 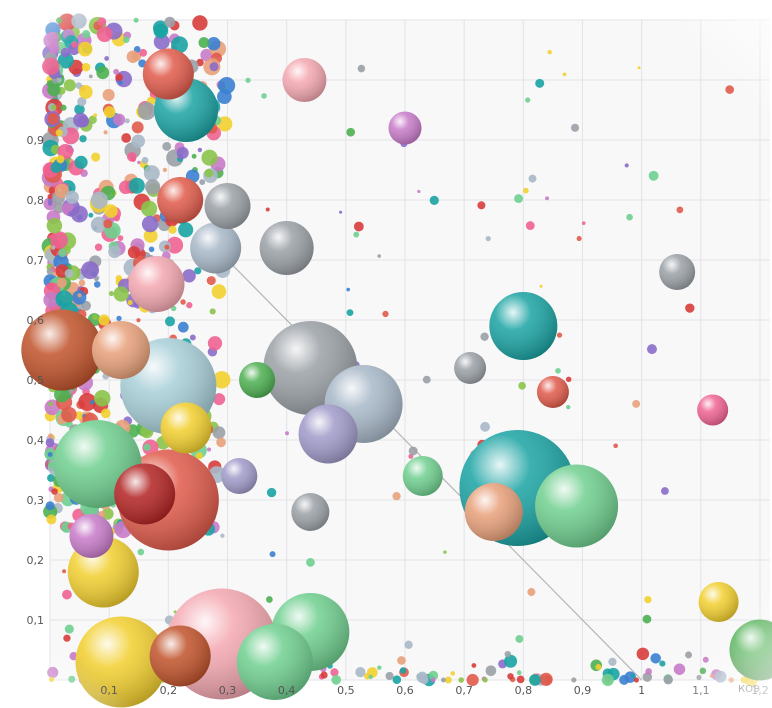 I want to click on y-tick-label: 0,6, so click(x=36, y=320).